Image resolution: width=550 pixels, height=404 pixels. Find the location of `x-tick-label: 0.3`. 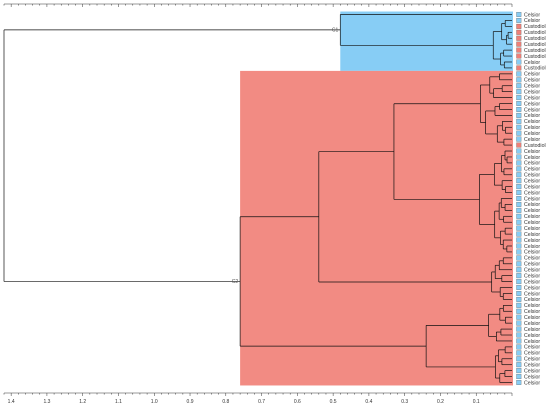

x-tick-label: 0.3 is located at coordinates (404, 401).